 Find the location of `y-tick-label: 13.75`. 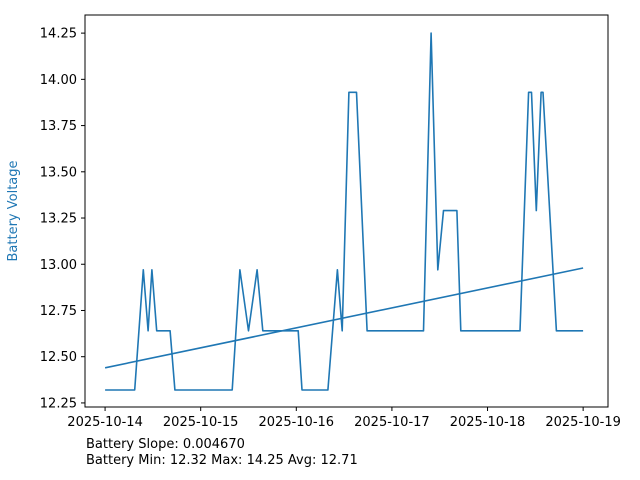

y-tick-label: 13.75 is located at coordinates (58, 126).